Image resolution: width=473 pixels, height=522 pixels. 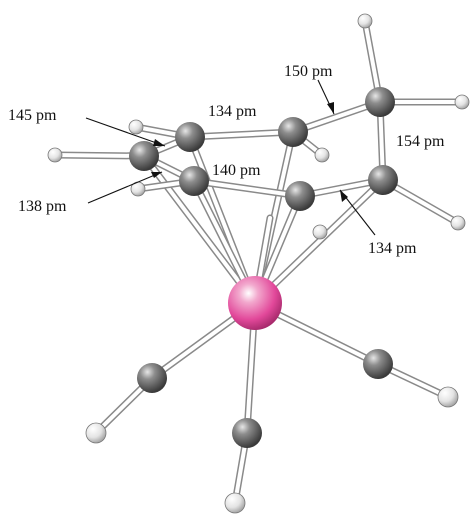 What do you see at coordinates (232, 111) in the screenshot?
I see `label-c2-c3: 134 pm` at bounding box center [232, 111].